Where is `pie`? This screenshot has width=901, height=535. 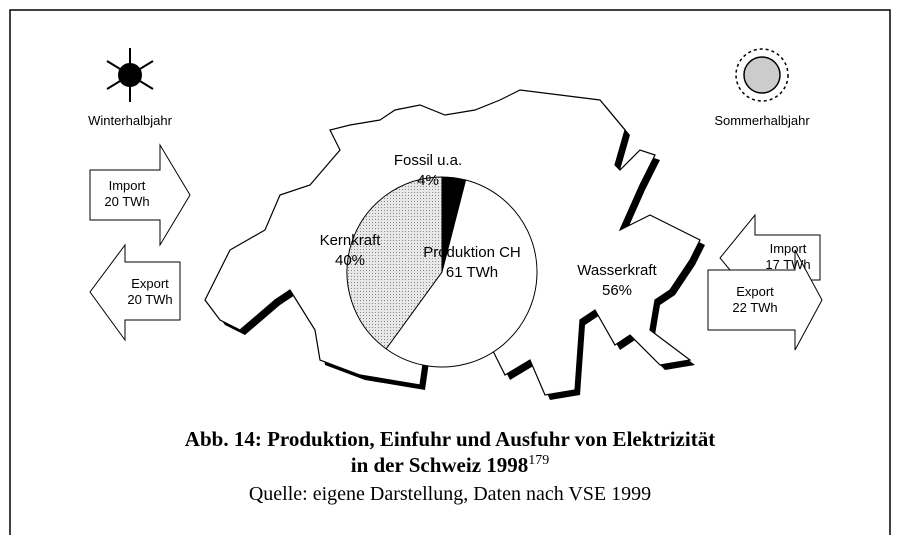
pie is located at coordinates (442, 272).